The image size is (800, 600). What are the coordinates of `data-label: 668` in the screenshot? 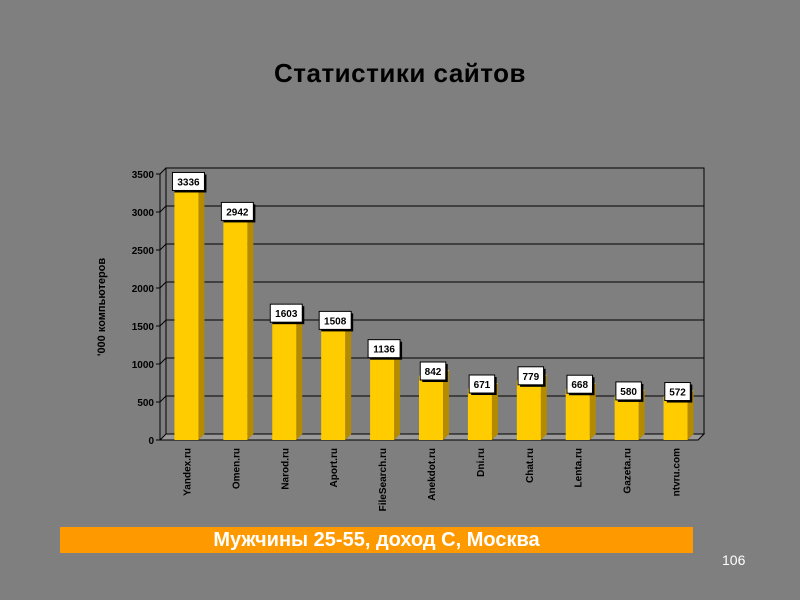 It's located at (579, 385).